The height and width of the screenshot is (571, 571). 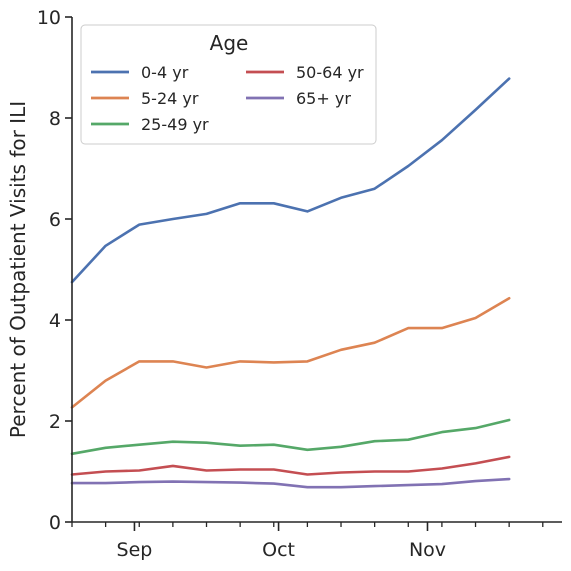 I want to click on x-tick-label: Nov, so click(x=427, y=550).